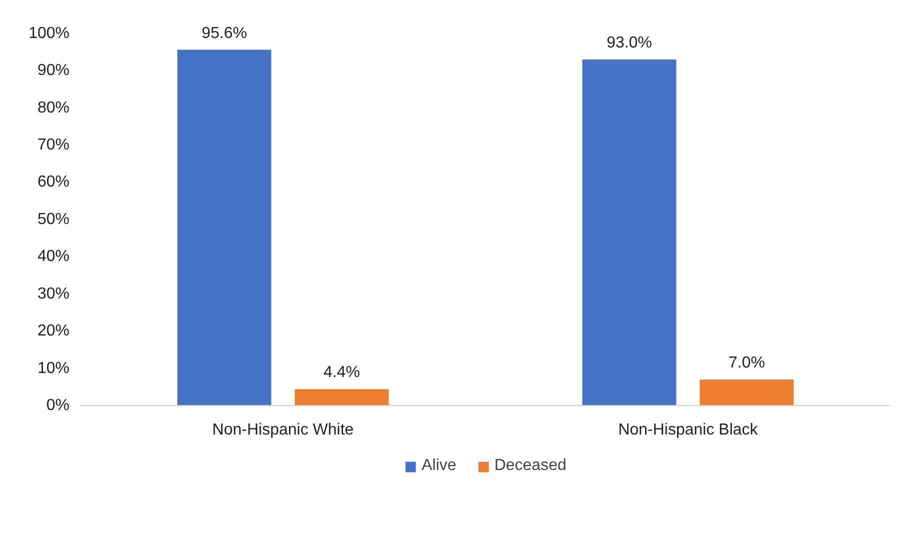 Image resolution: width=918 pixels, height=541 pixels. I want to click on legend-label: Alive, so click(439, 466).